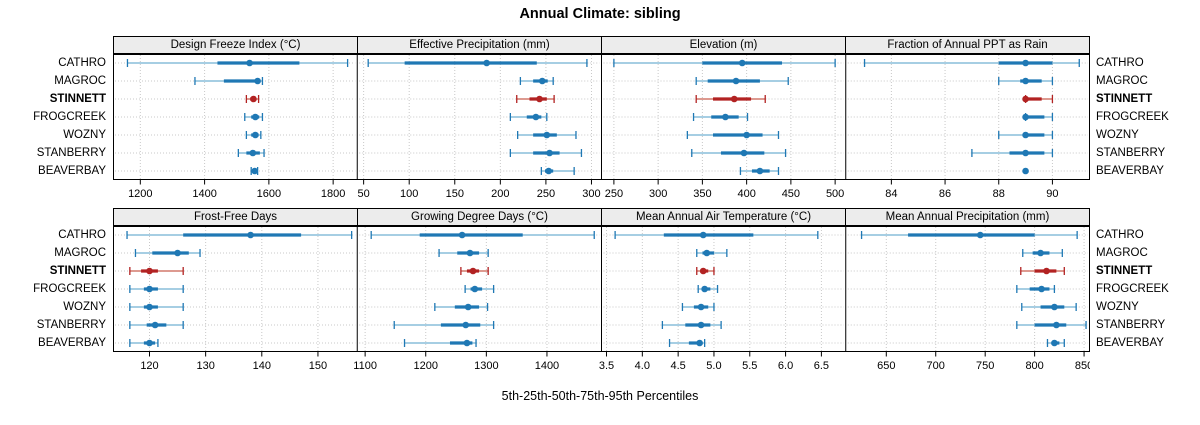 This screenshot has height=425, width=1200. Describe the element at coordinates (156, 289) in the screenshot. I see `series-frogcreek-frost-free-days` at that location.